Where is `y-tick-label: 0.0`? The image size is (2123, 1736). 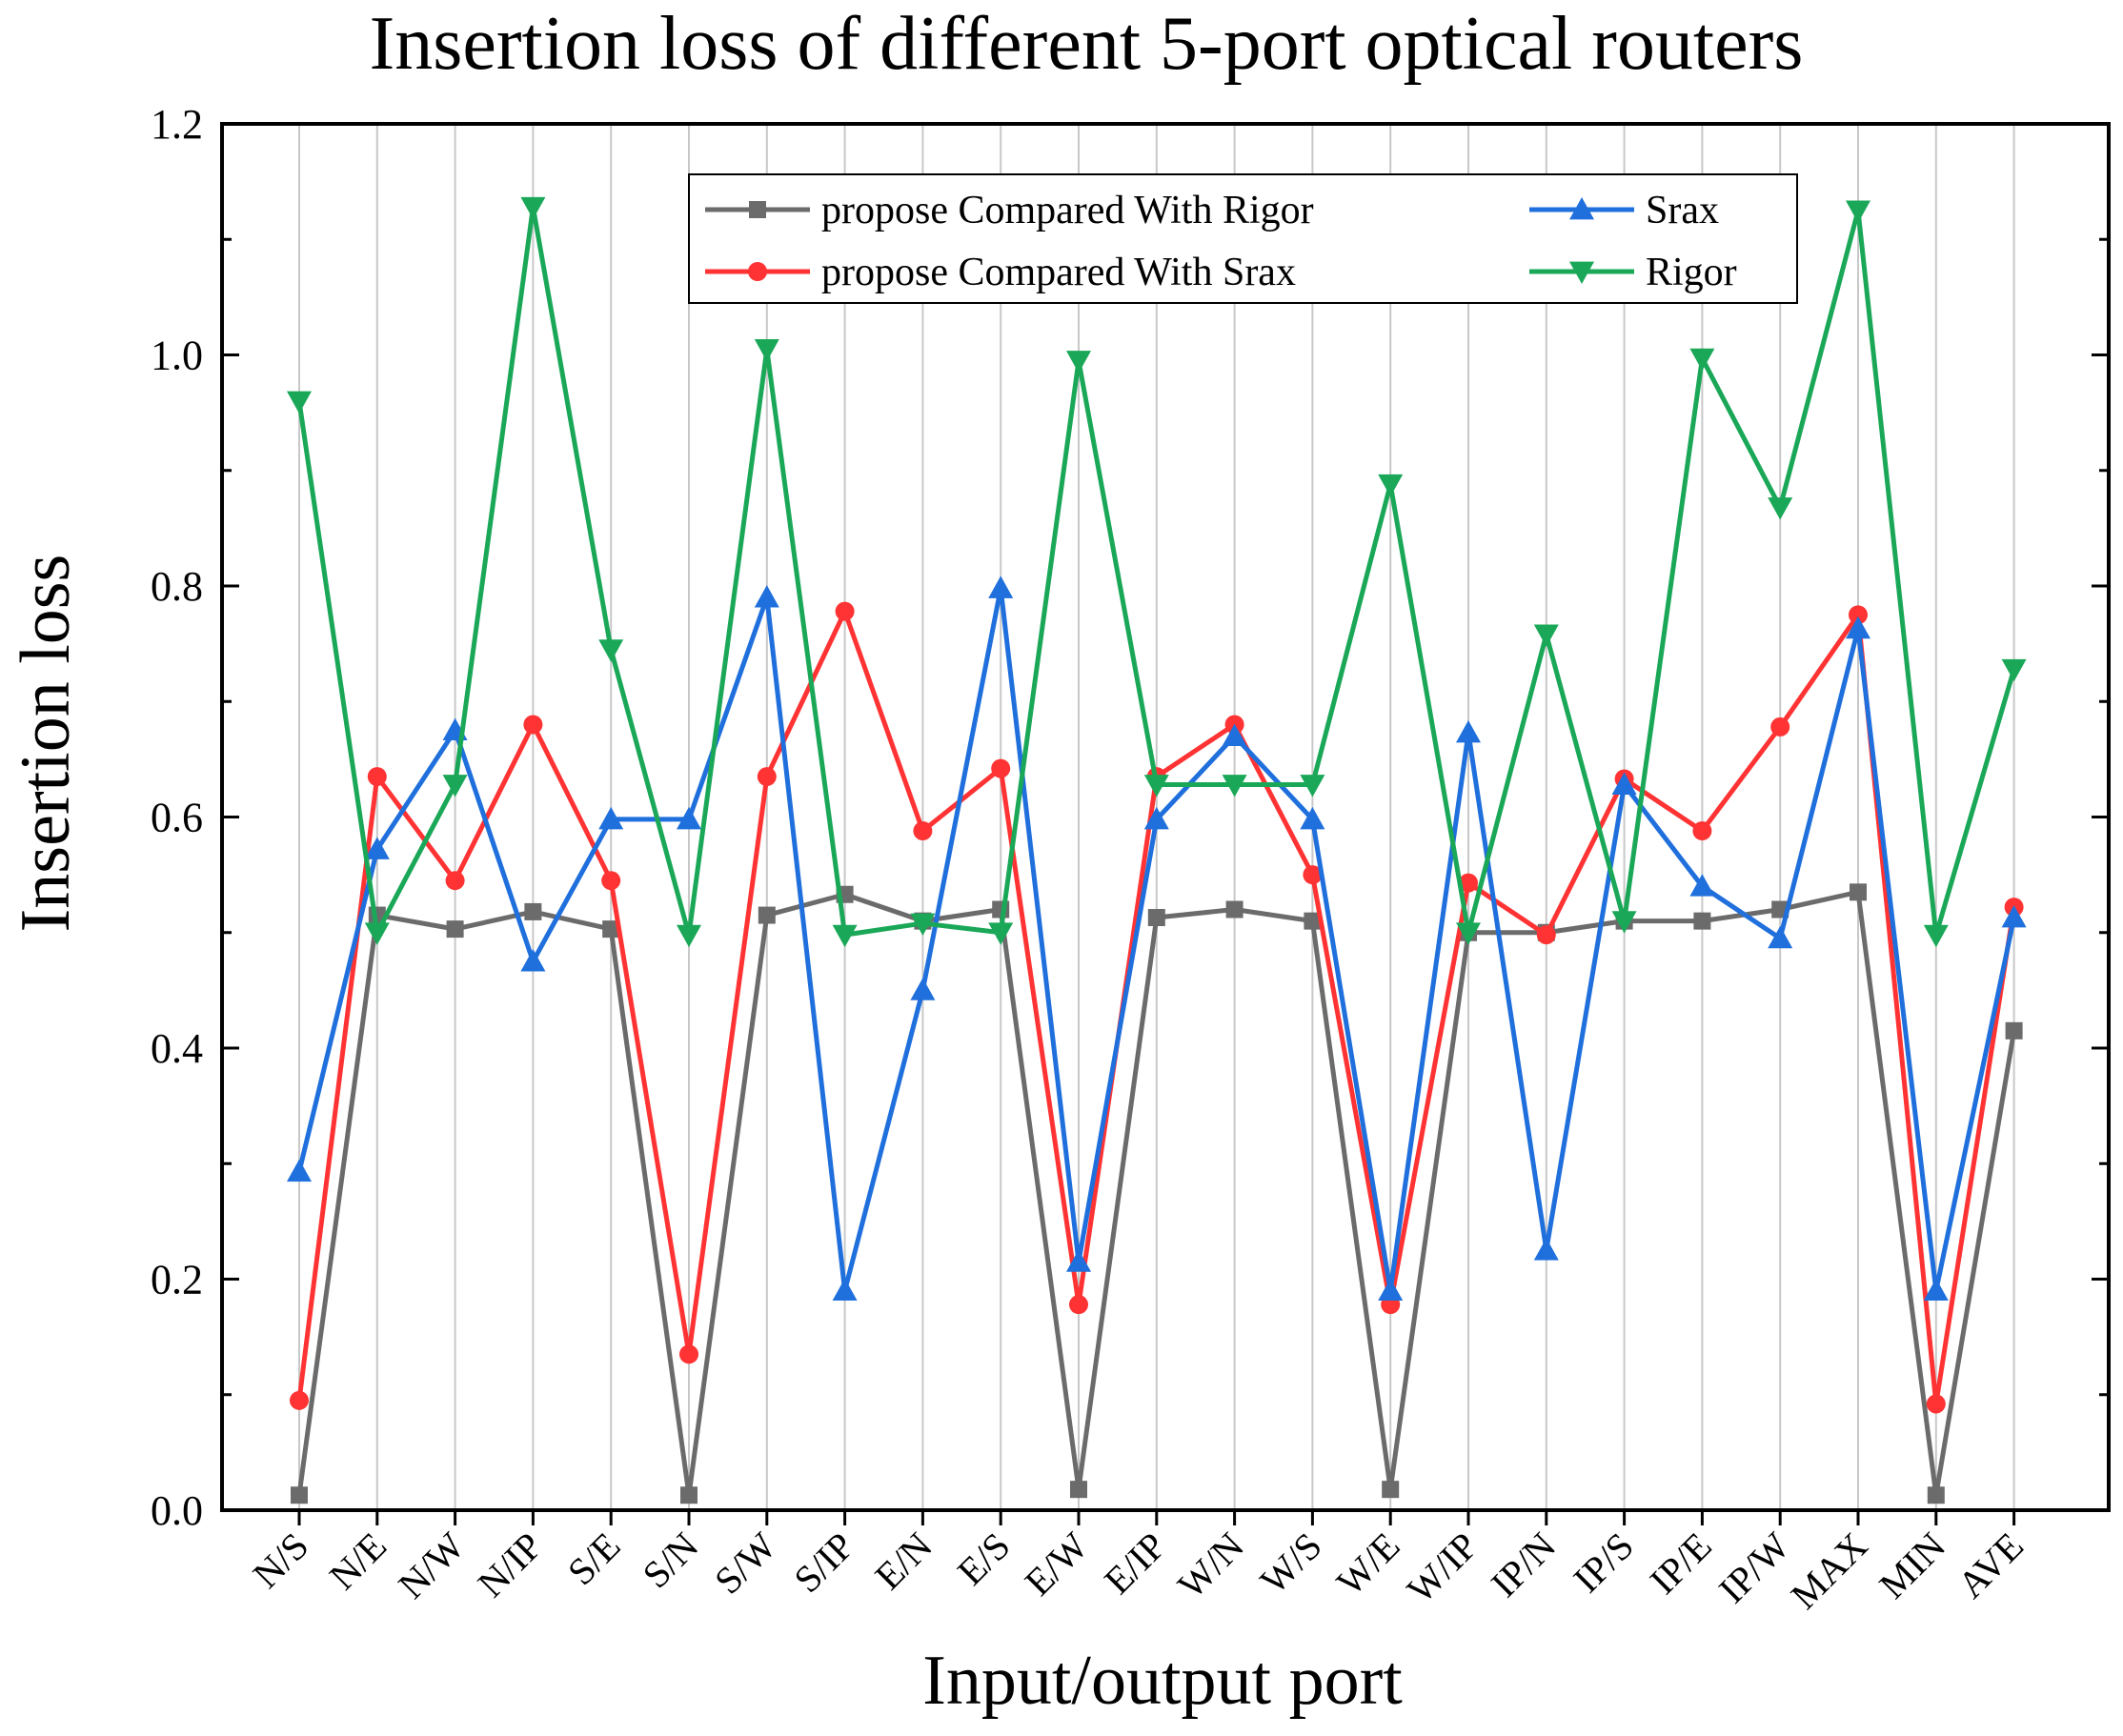
y-tick-label: 0.0 is located at coordinates (177, 1510).